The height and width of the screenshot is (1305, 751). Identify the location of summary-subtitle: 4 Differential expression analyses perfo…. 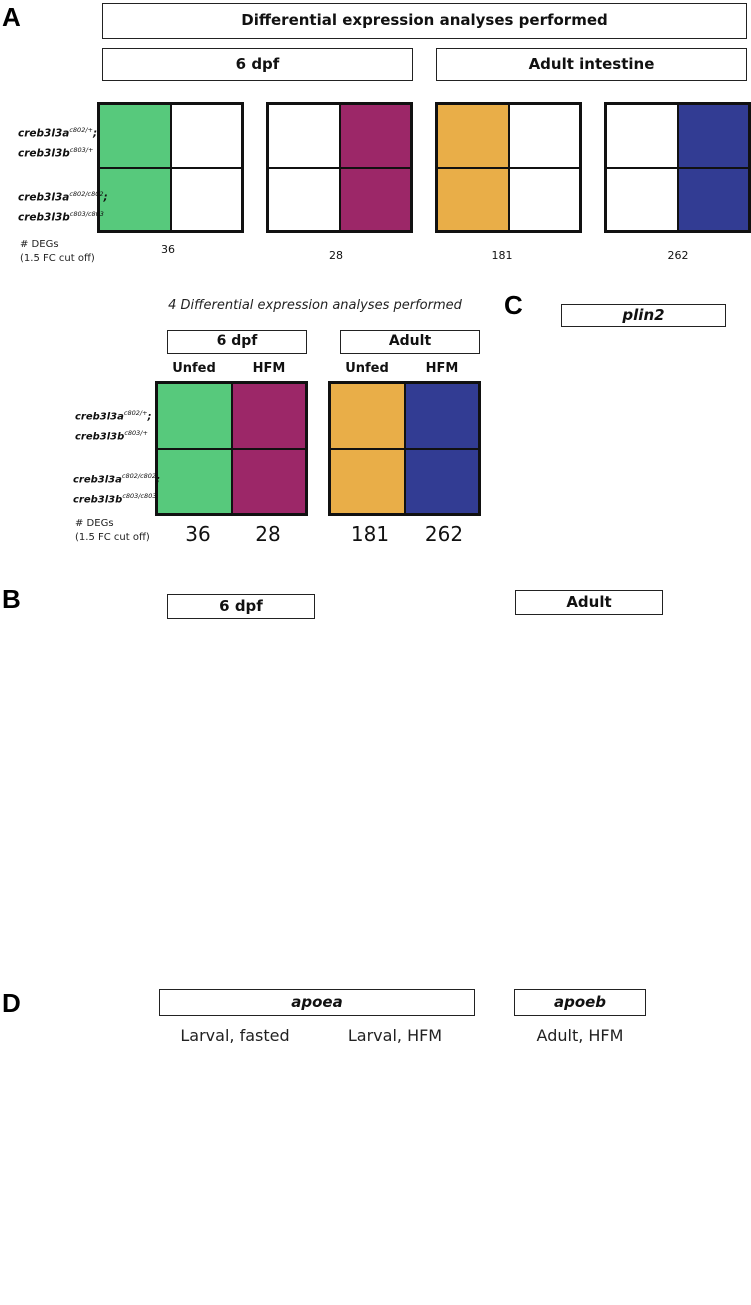
(315, 305).